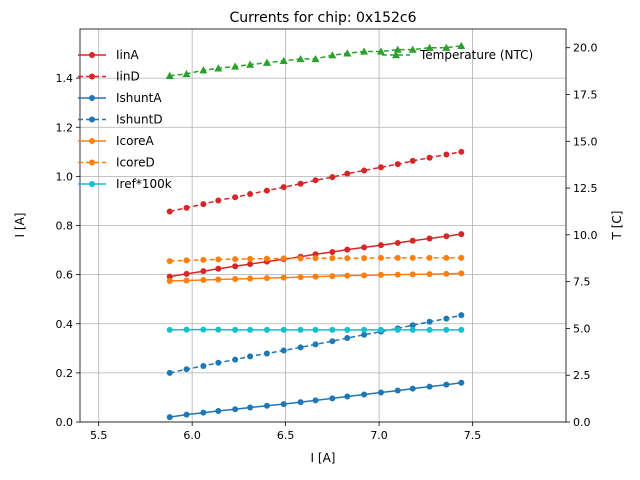 The height and width of the screenshot is (480, 640). I want to click on y-axis-label: I [A], so click(20, 225).